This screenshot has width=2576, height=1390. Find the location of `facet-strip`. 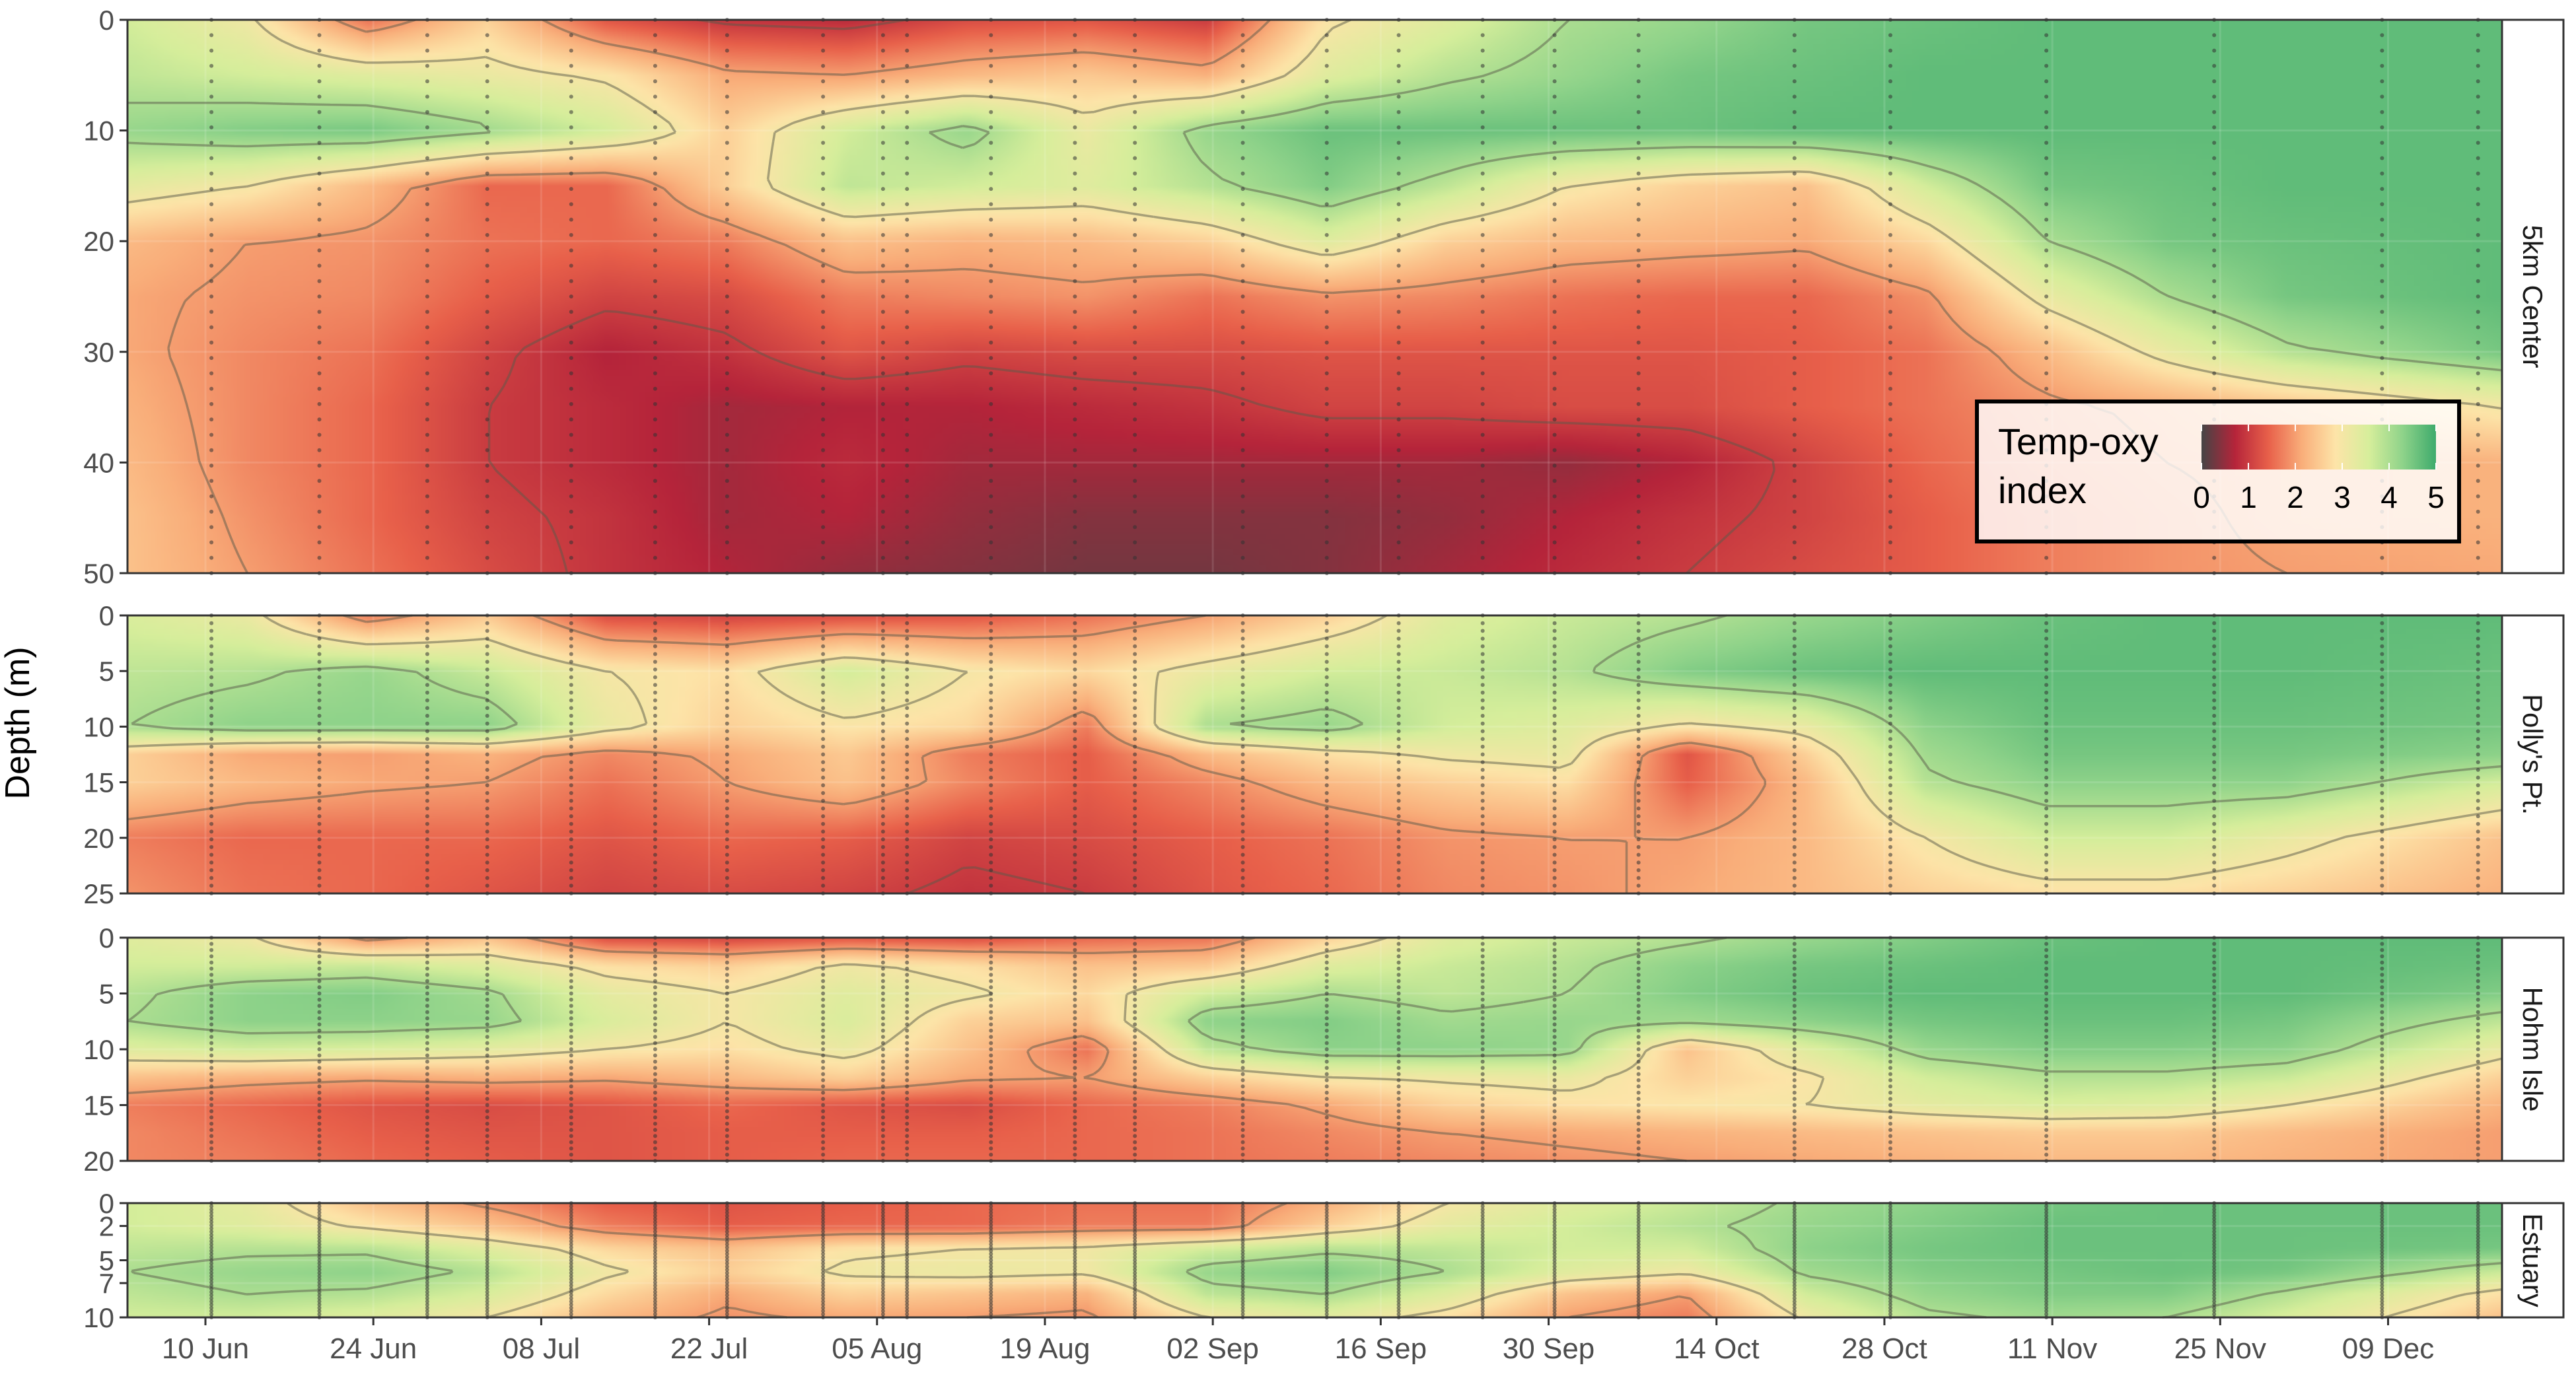

facet-strip is located at coordinates (2533, 1049).